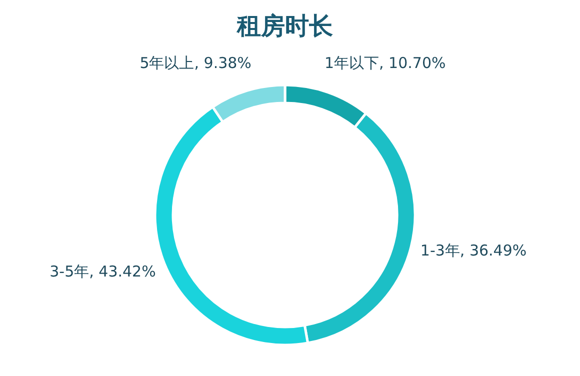 The image size is (580, 376). What do you see at coordinates (412, 63) in the screenshot?
I see `data-label: , 10.70%` at bounding box center [412, 63].